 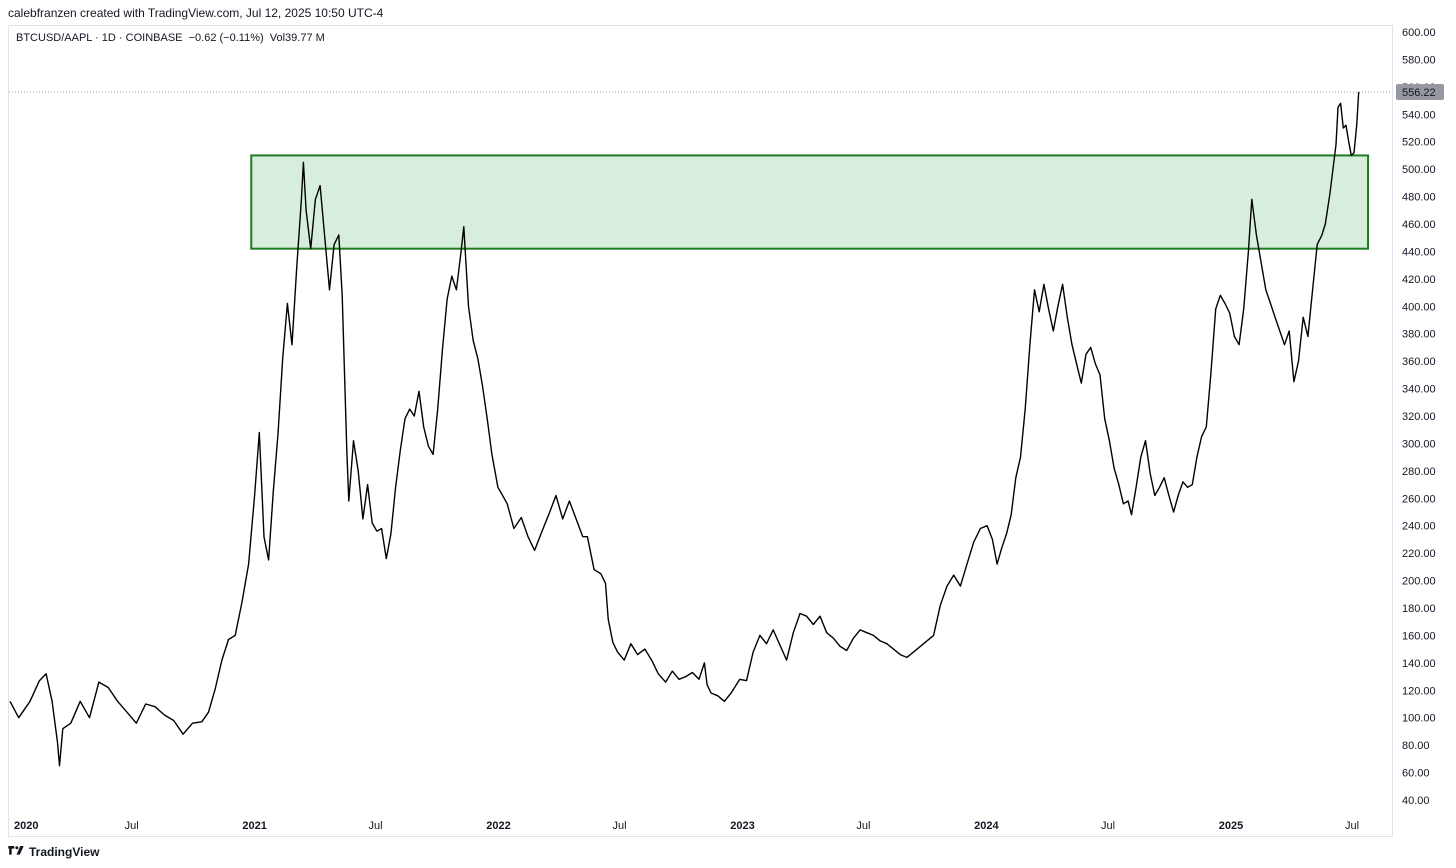 I want to click on last-price-label: 556.22, so click(x=1419, y=93).